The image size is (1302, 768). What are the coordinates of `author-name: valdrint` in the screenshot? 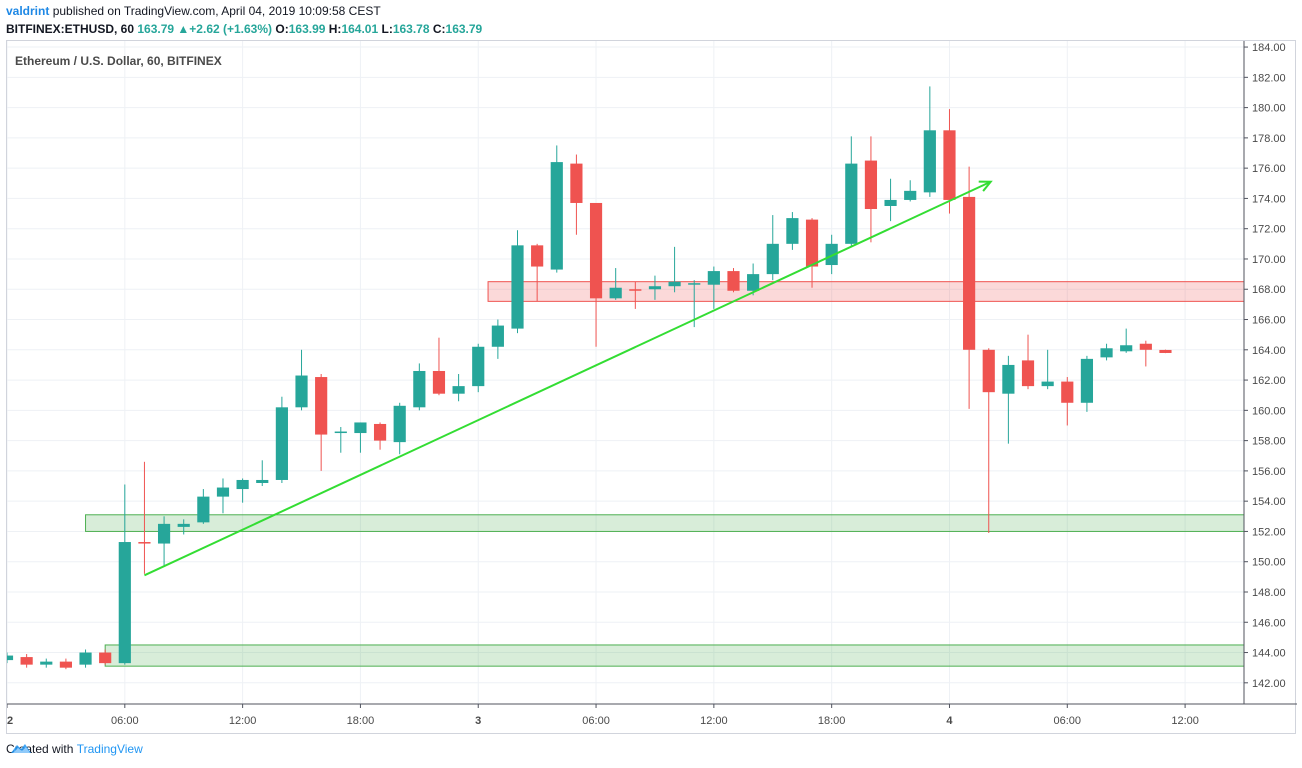 It's located at (28, 11).